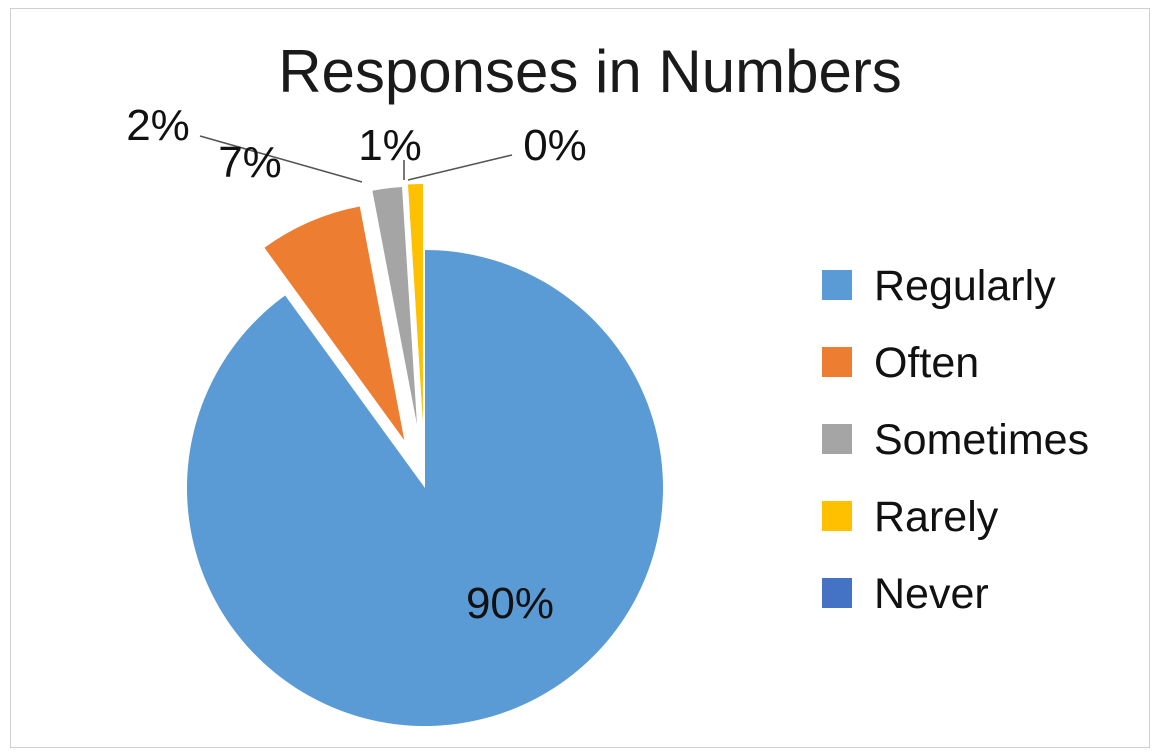  Describe the element at coordinates (837, 362) in the screenshot. I see `legend-swatch-often` at that location.